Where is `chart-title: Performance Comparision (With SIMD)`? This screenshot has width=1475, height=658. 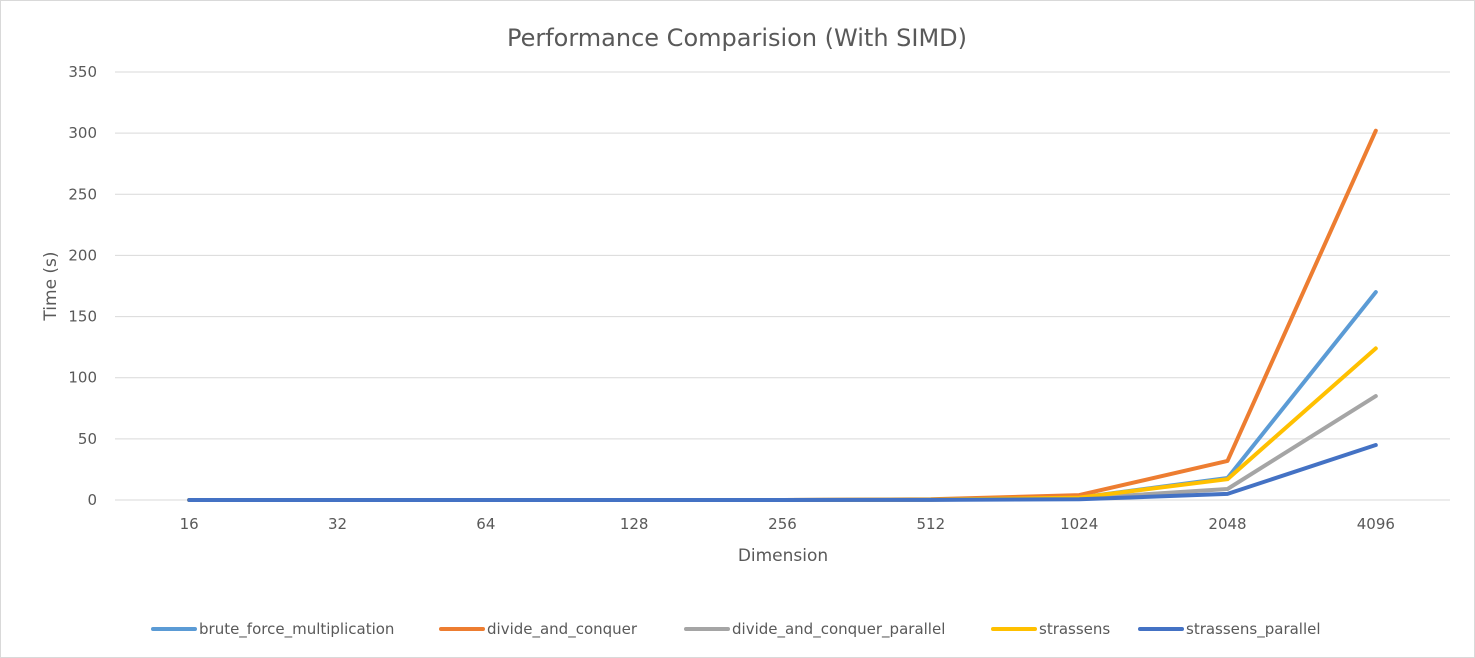 chart-title: Performance Comparision (With SIMD) is located at coordinates (737, 38).